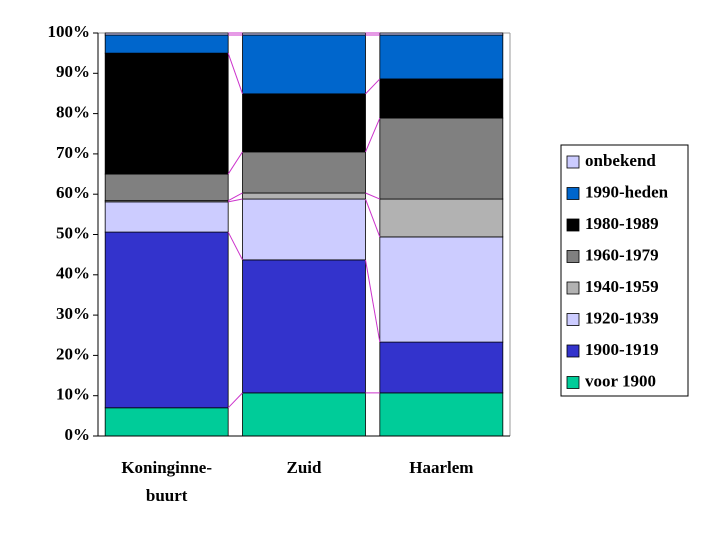 This screenshot has width=720, height=540. What do you see at coordinates (73, 192) in the screenshot?
I see `y-tick-label: 60%` at bounding box center [73, 192].